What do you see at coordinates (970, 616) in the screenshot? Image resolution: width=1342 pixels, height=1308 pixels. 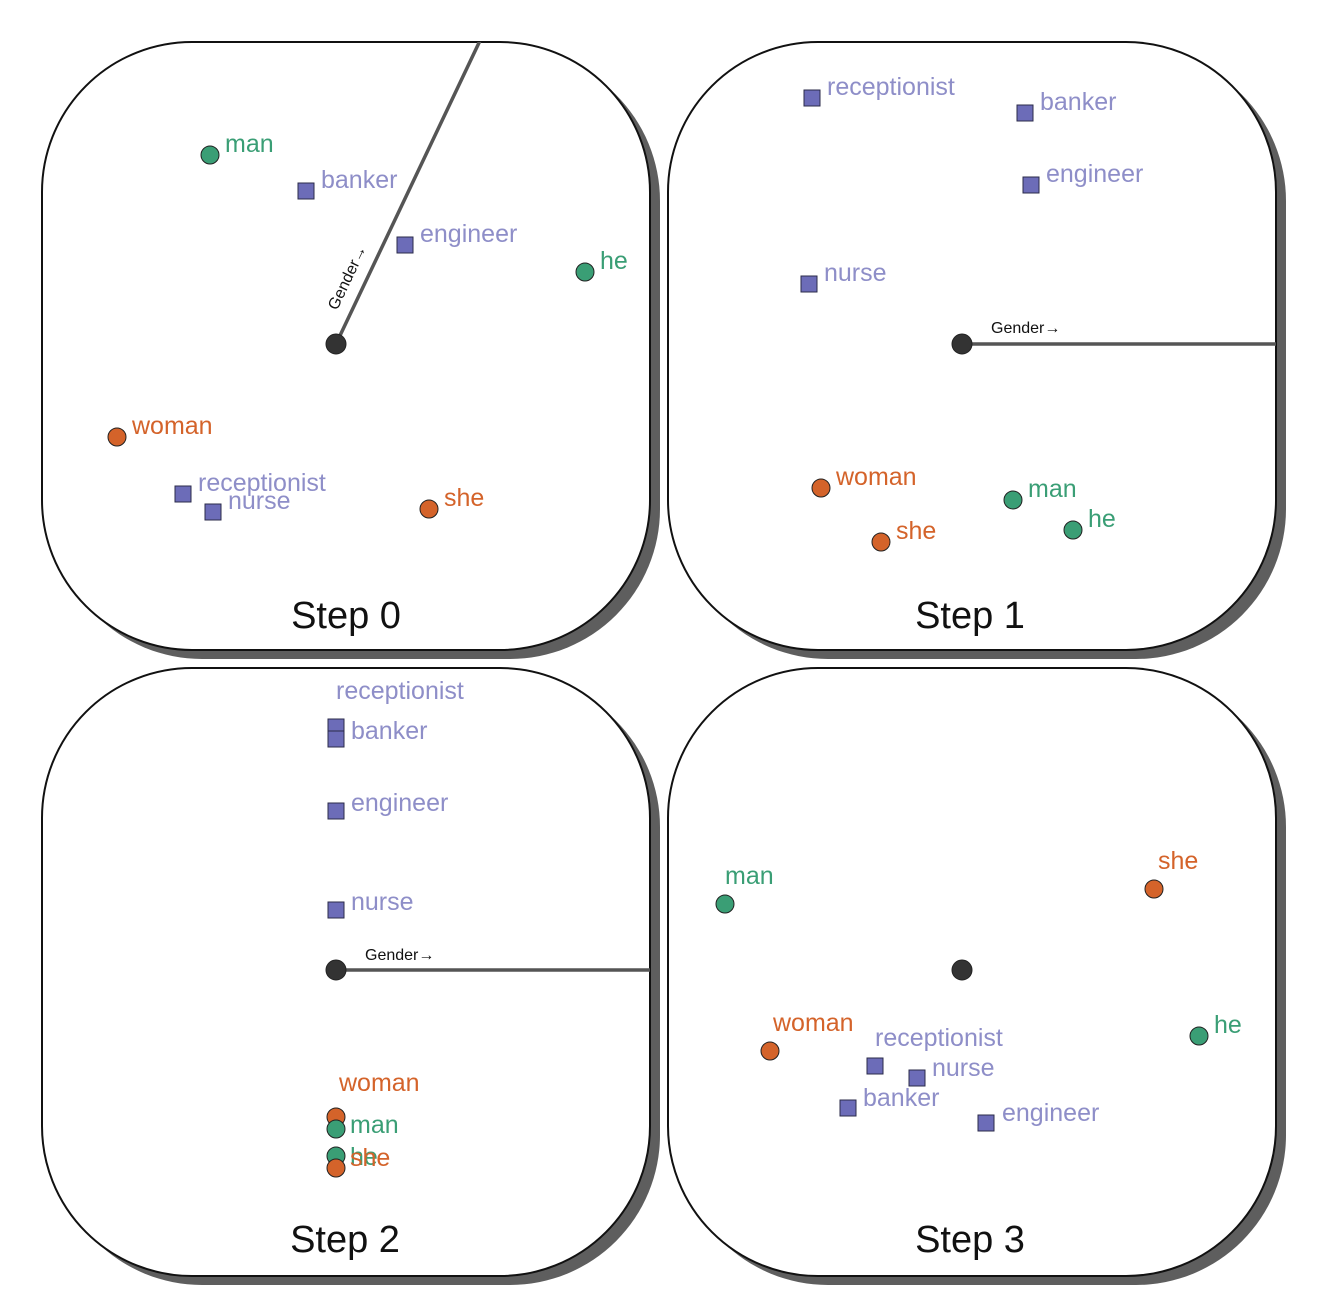 I see `step-title: Step 1` at bounding box center [970, 616].